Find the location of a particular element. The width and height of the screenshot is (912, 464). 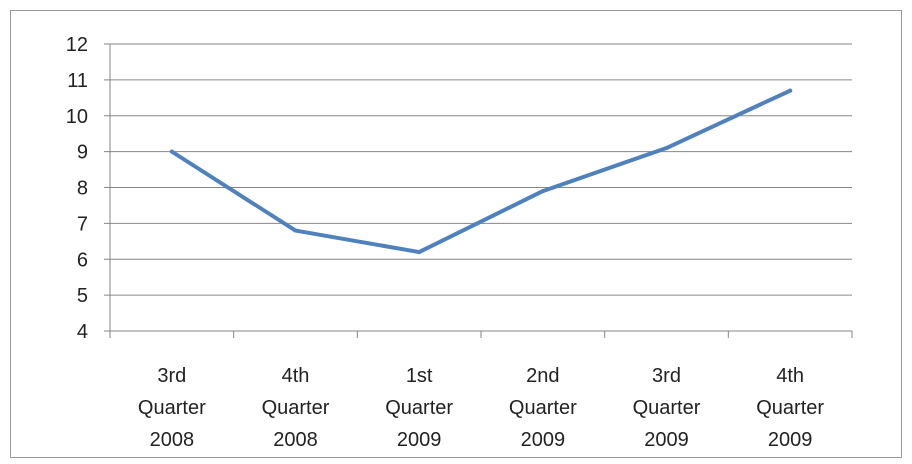

y-tick-label: 5 is located at coordinates (82, 296).